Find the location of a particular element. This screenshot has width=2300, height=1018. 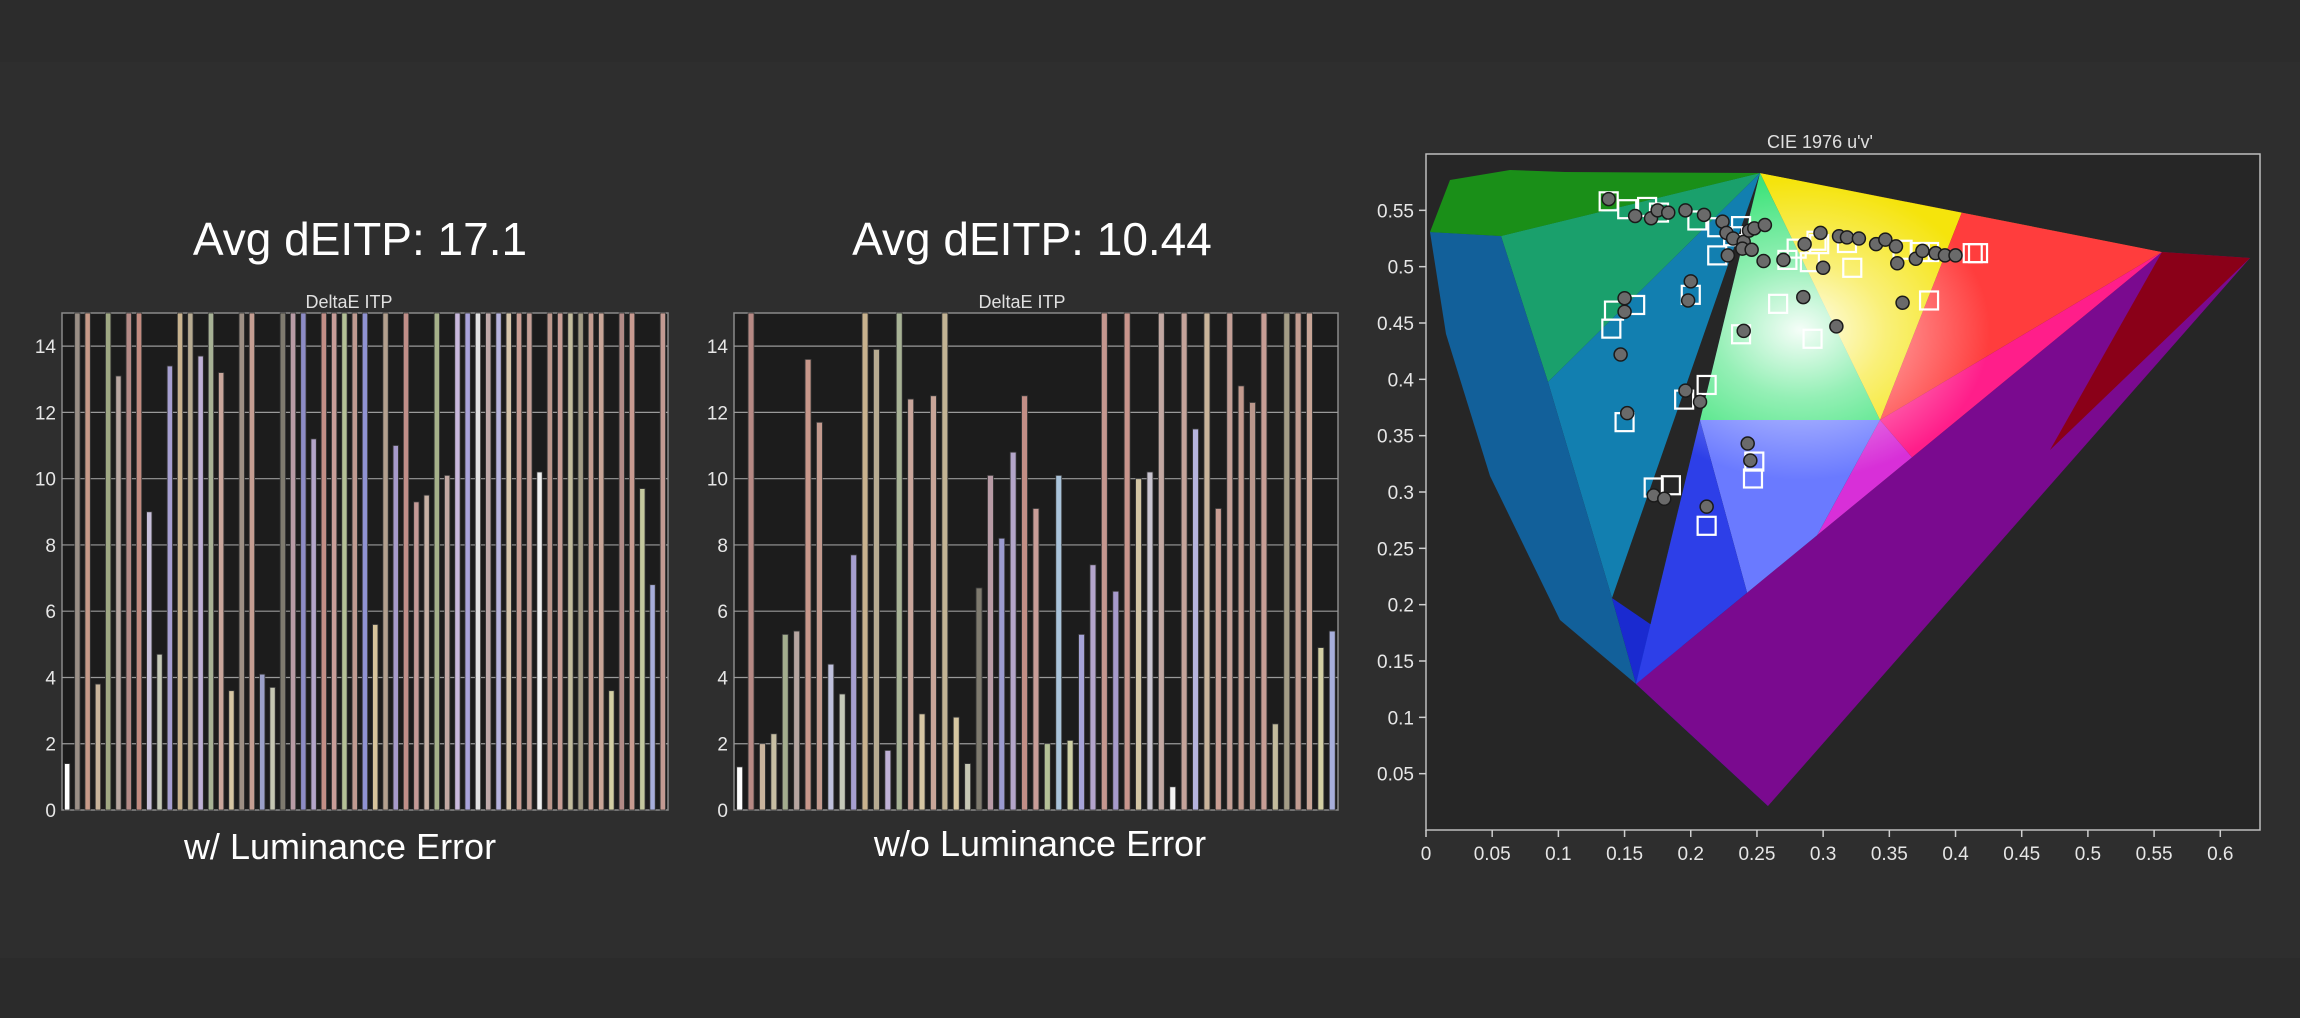

y-tick-label: 12 is located at coordinates (45, 413).